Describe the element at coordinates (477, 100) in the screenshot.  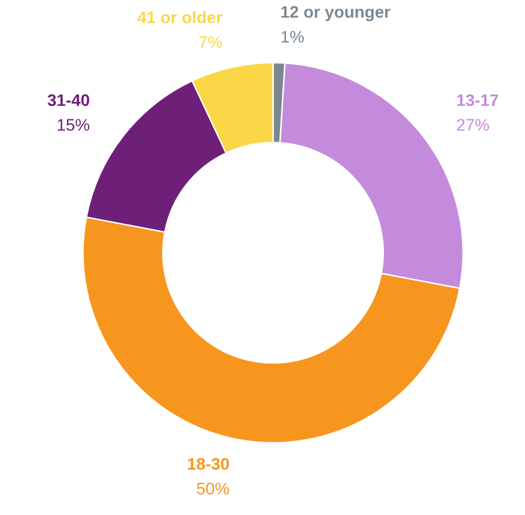
I see `slice-label: 13-17` at that location.